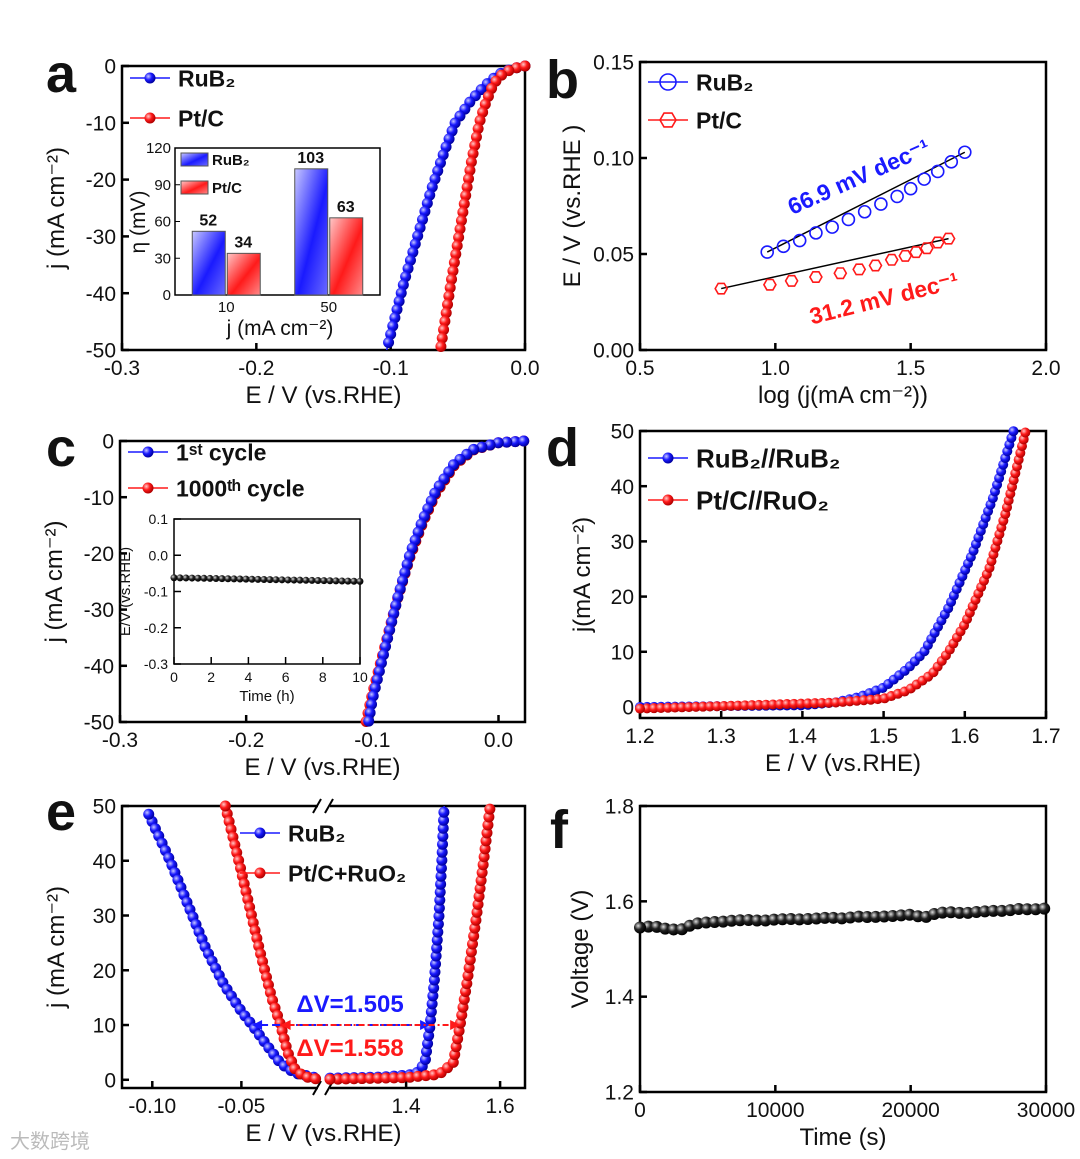  Describe the element at coordinates (910, 368) in the screenshot. I see `panel-b-x-tick-label: 1.5` at that location.